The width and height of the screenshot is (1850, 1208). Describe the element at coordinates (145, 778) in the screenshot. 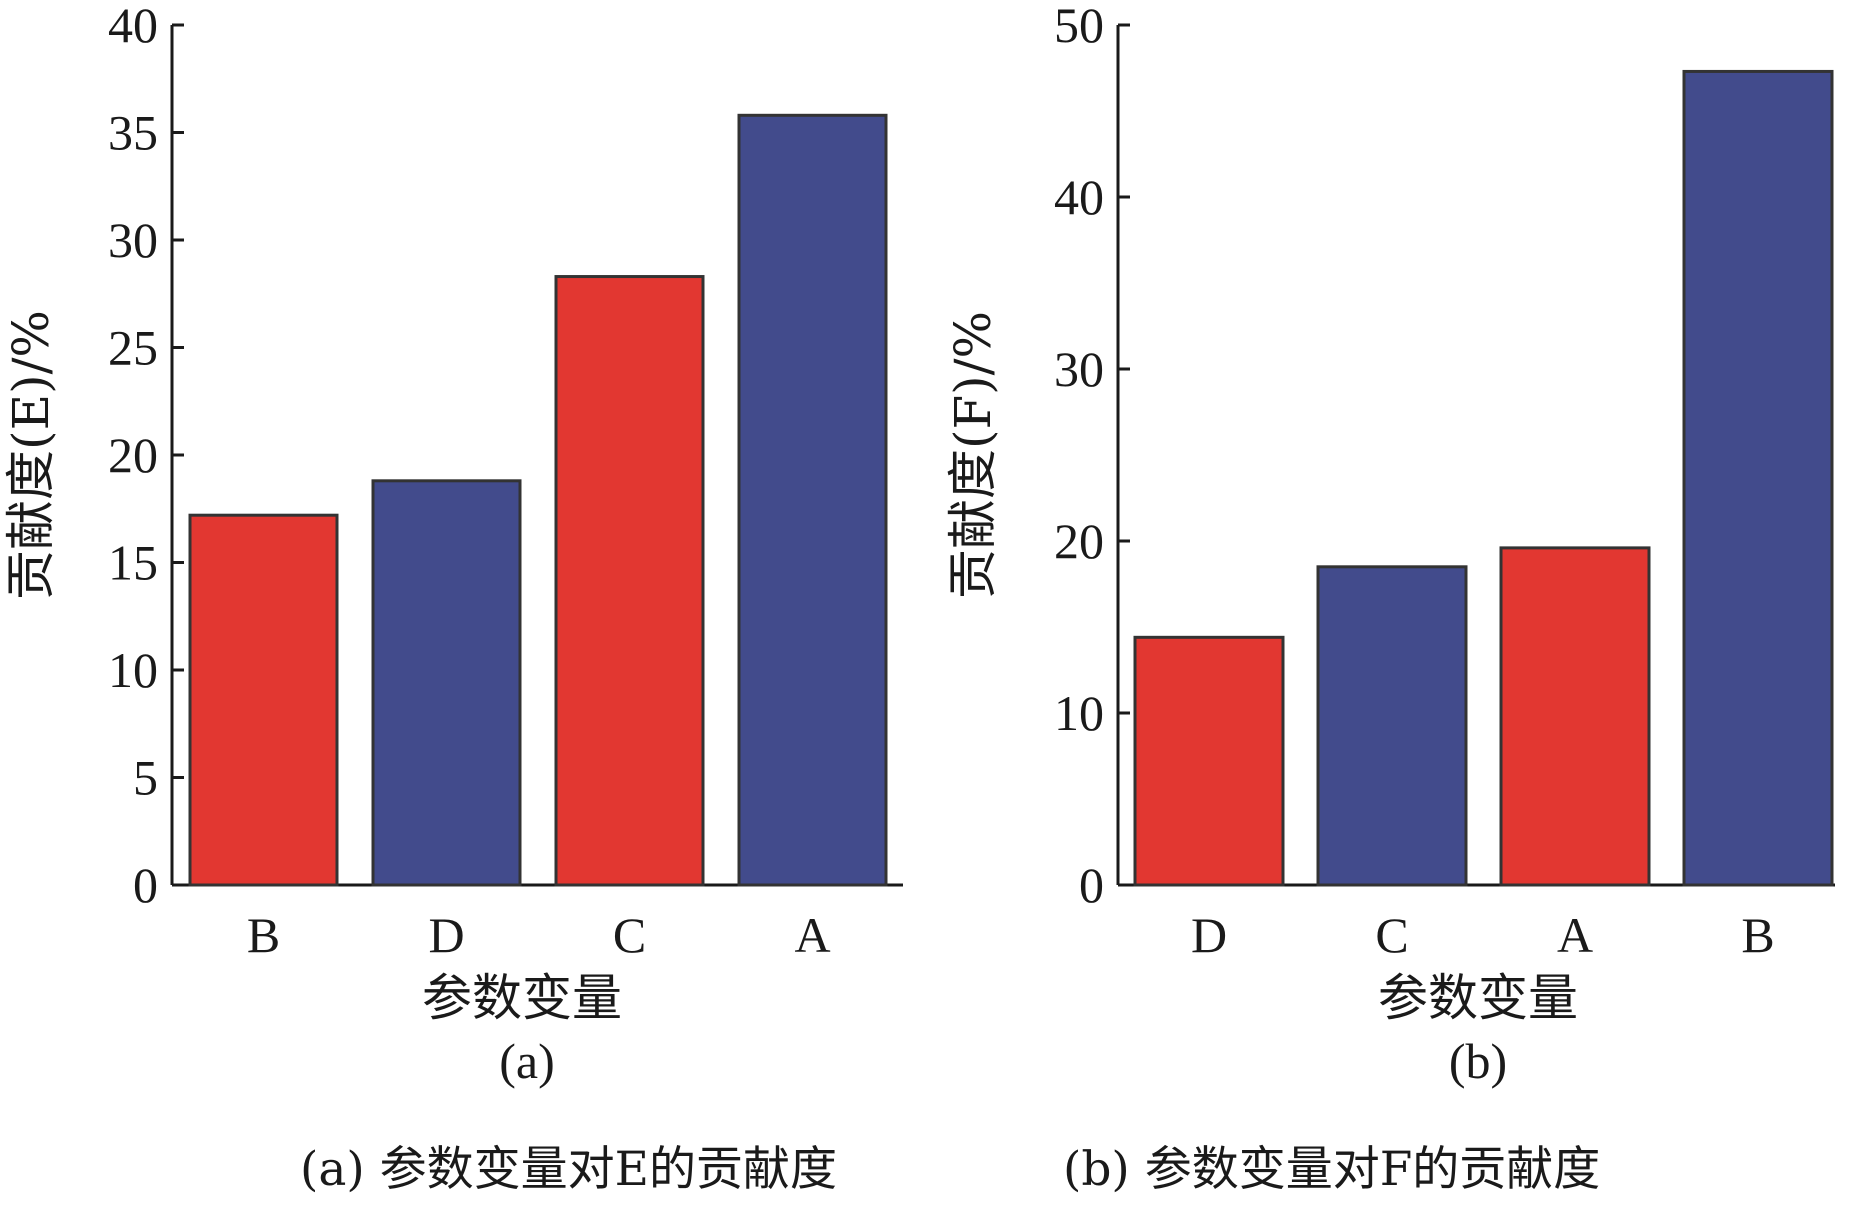

I see `y-tick-label: 5` at that location.